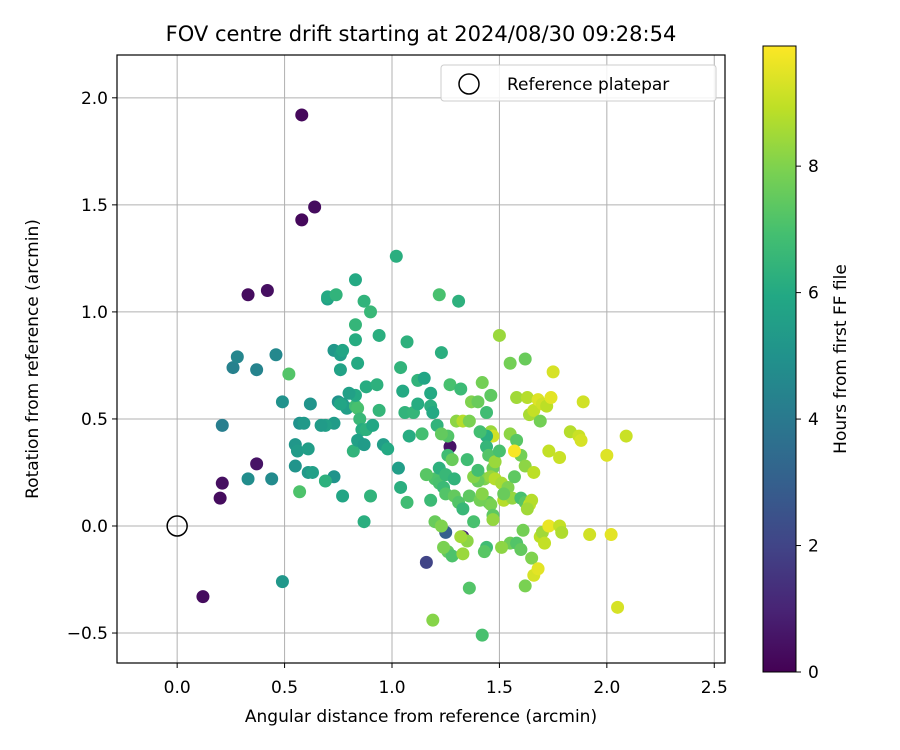 Image resolution: width=900 pixels, height=750 pixels. I want to click on y-tick-label: 2.0, so click(94, 99).